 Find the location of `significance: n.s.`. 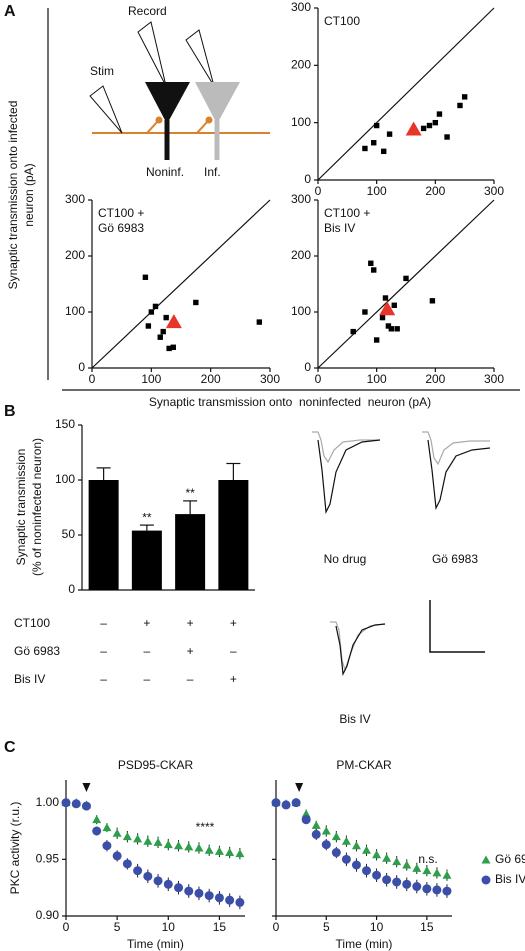

significance: n.s. is located at coordinates (427, 859).